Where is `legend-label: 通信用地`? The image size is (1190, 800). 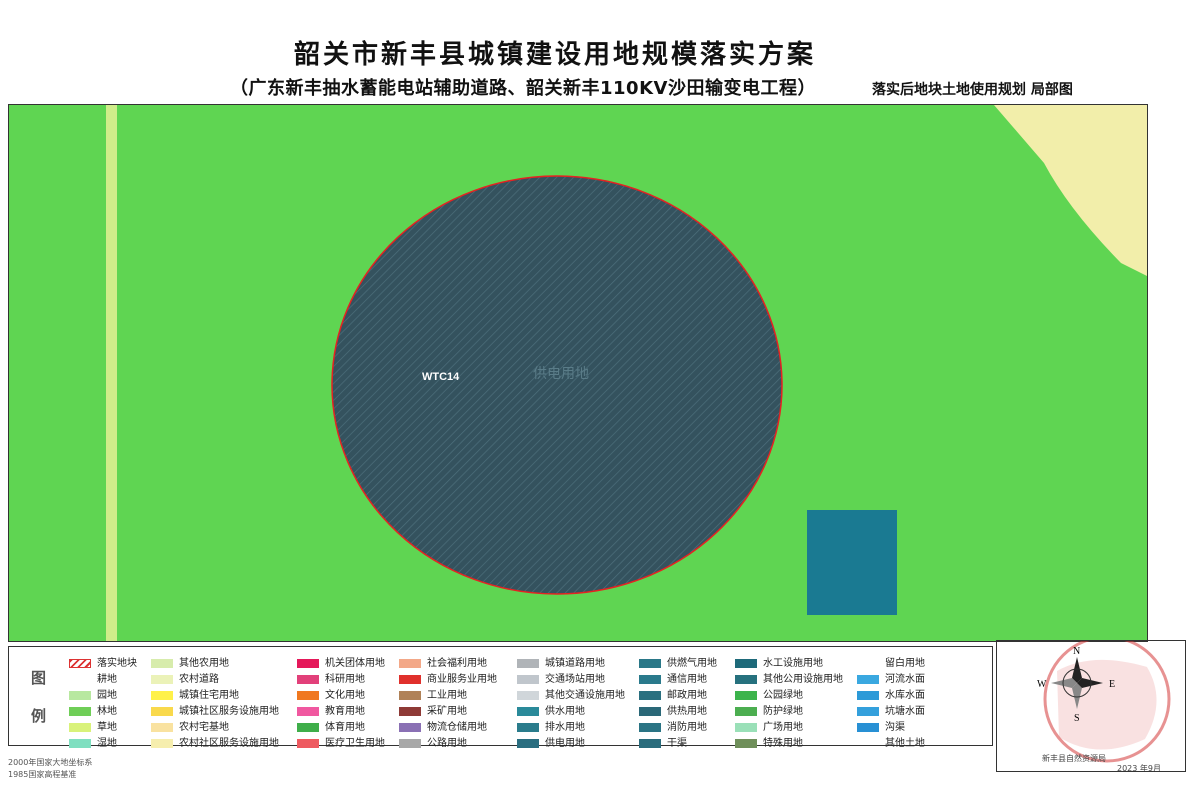 legend-label: 通信用地 is located at coordinates (687, 679).